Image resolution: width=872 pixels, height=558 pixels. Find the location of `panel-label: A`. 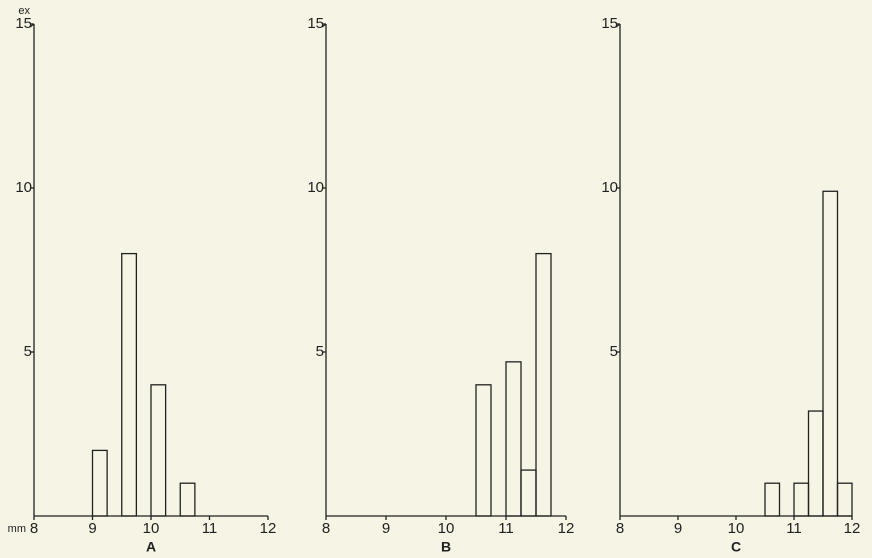

panel-label: A is located at coordinates (151, 547).